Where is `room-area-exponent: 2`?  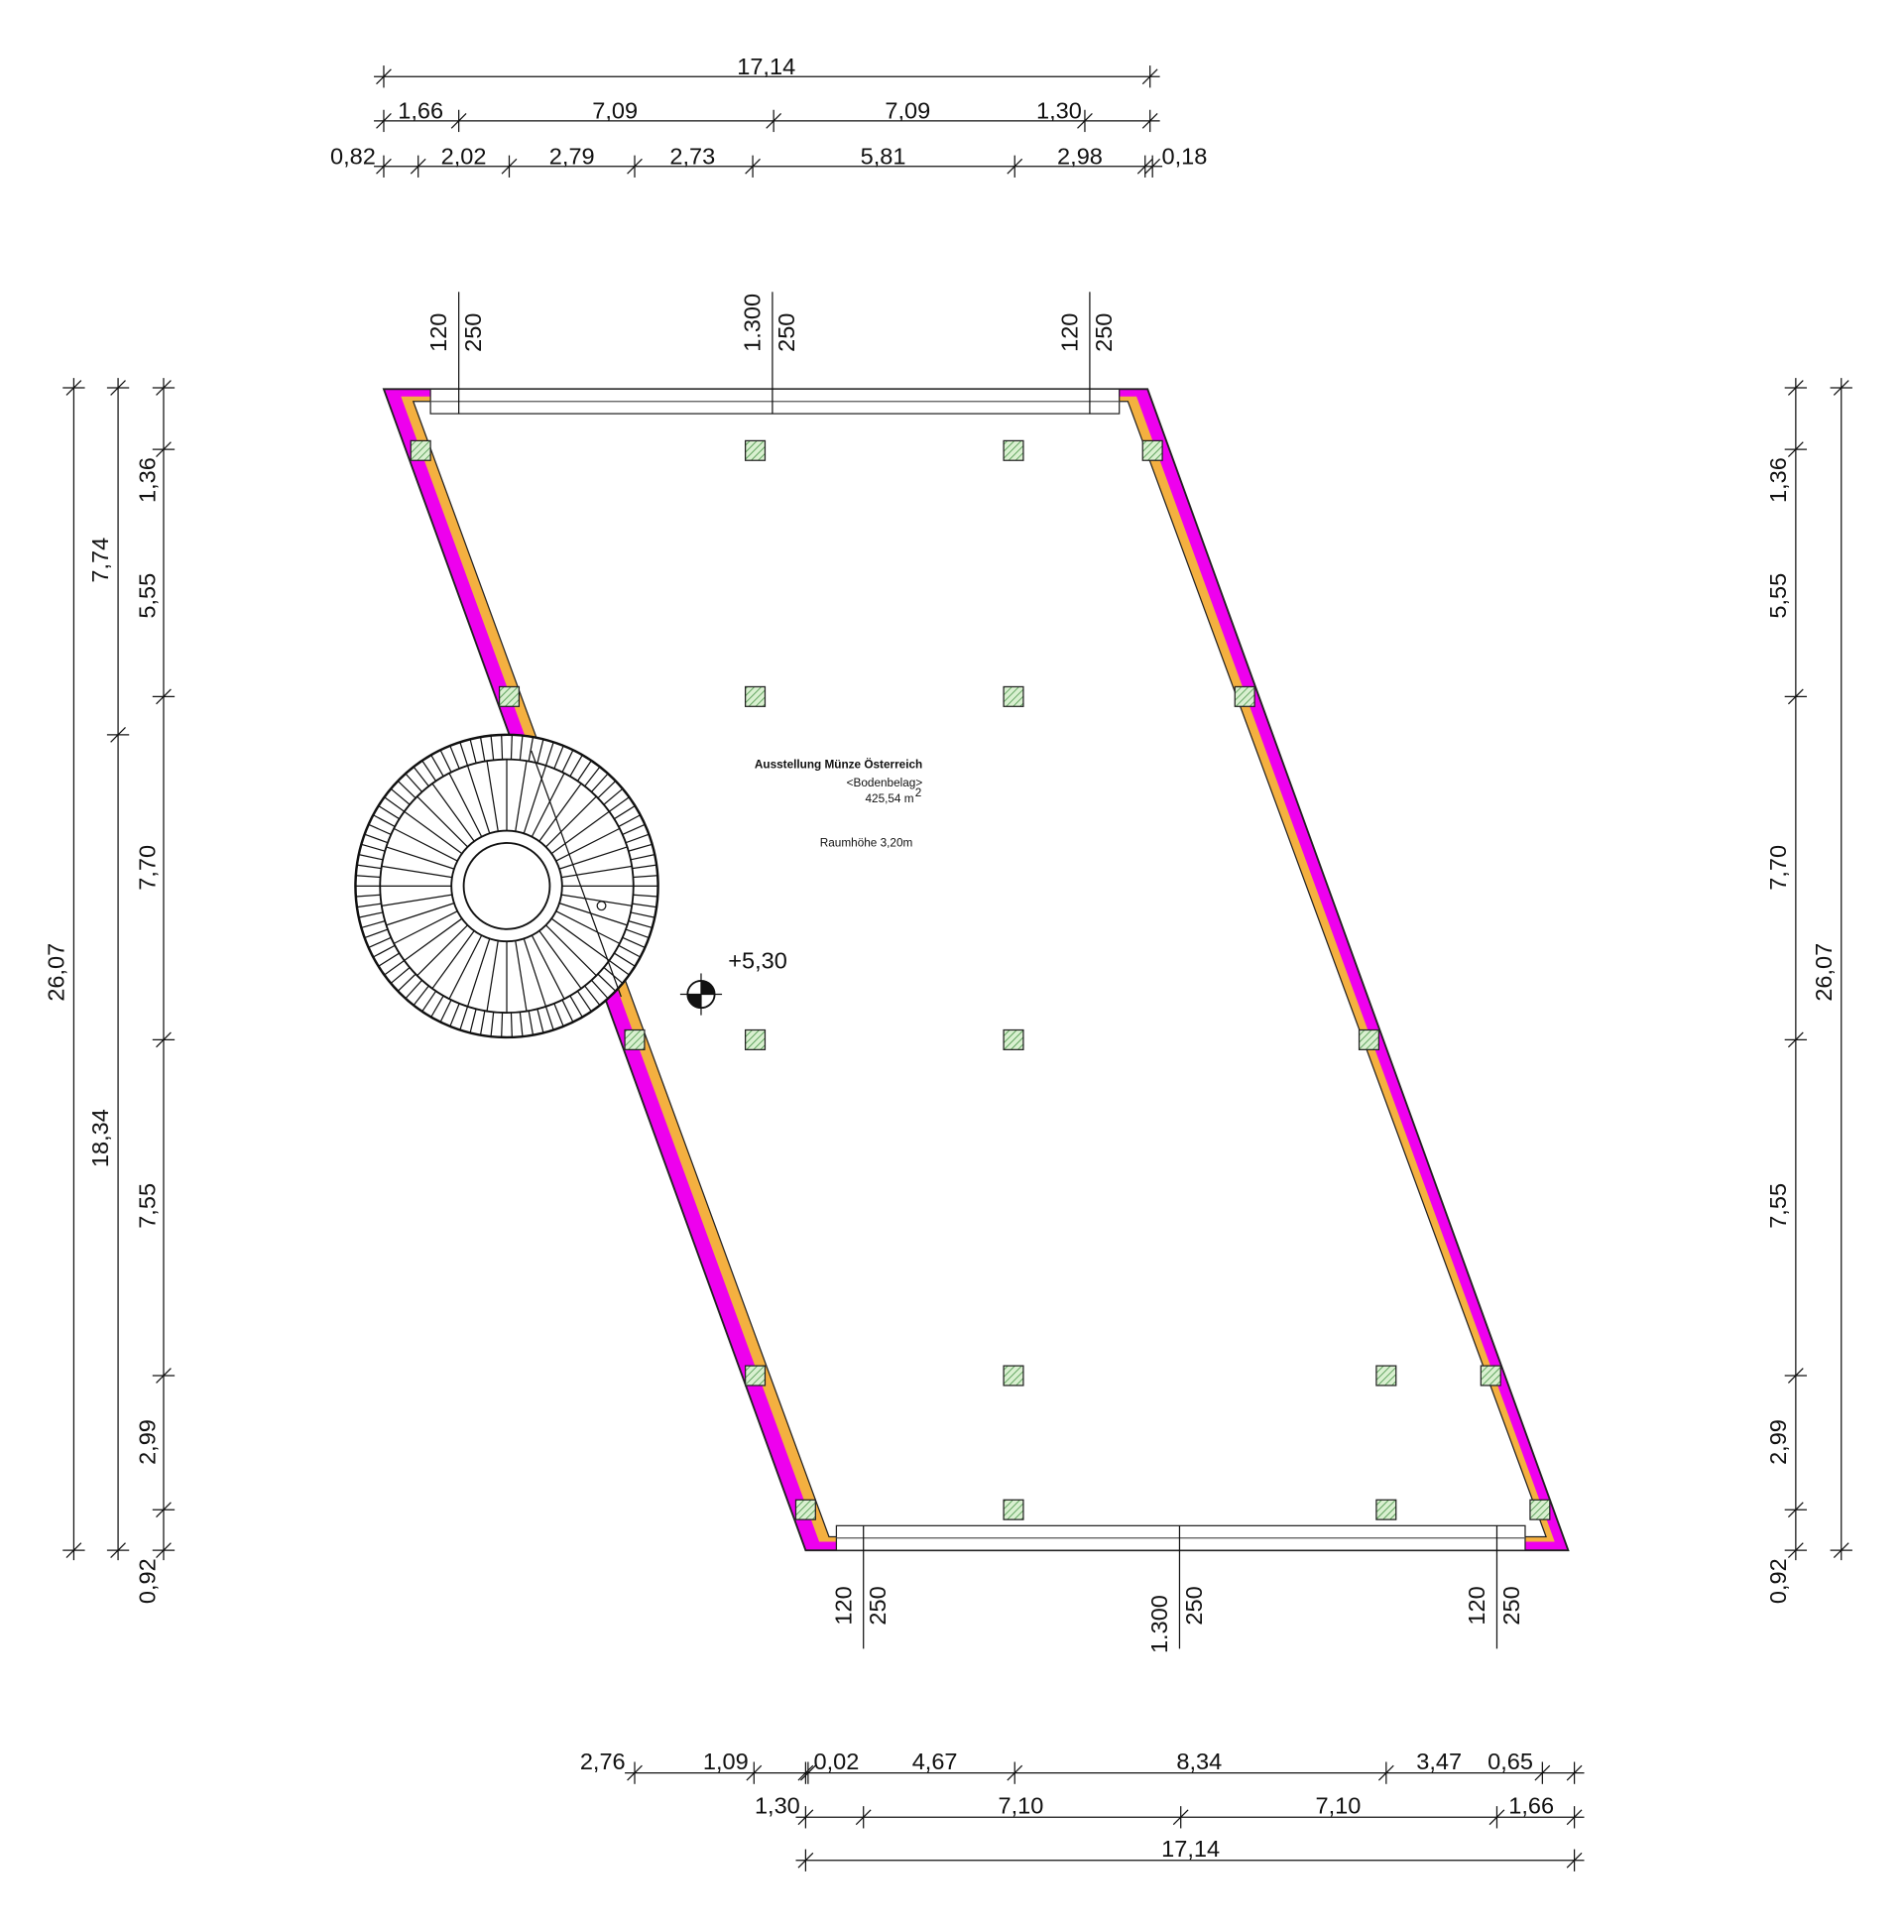
room-area-exponent: 2 is located at coordinates (918, 792).